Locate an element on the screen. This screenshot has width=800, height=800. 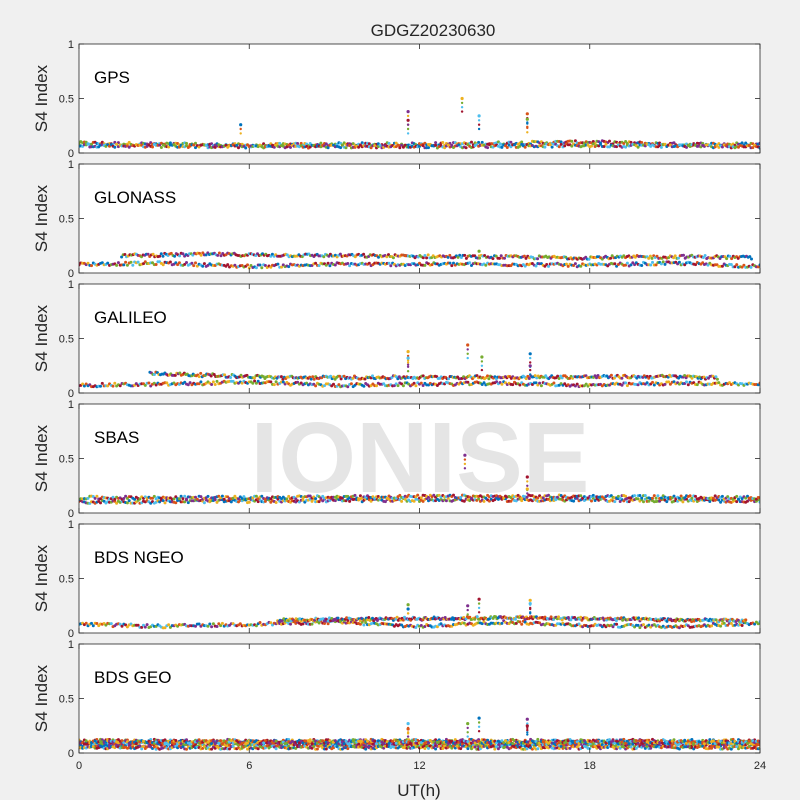
y-axis-label: S4 Index is located at coordinates (41, 578).